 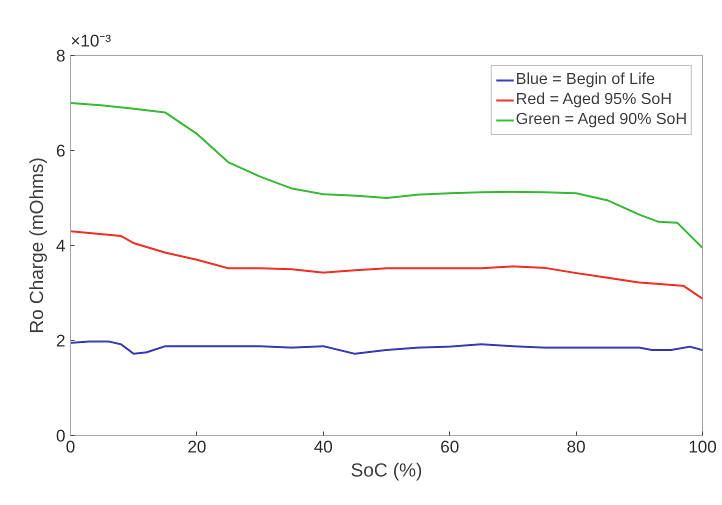 What do you see at coordinates (450, 447) in the screenshot?
I see `x-tick-label: 60` at bounding box center [450, 447].